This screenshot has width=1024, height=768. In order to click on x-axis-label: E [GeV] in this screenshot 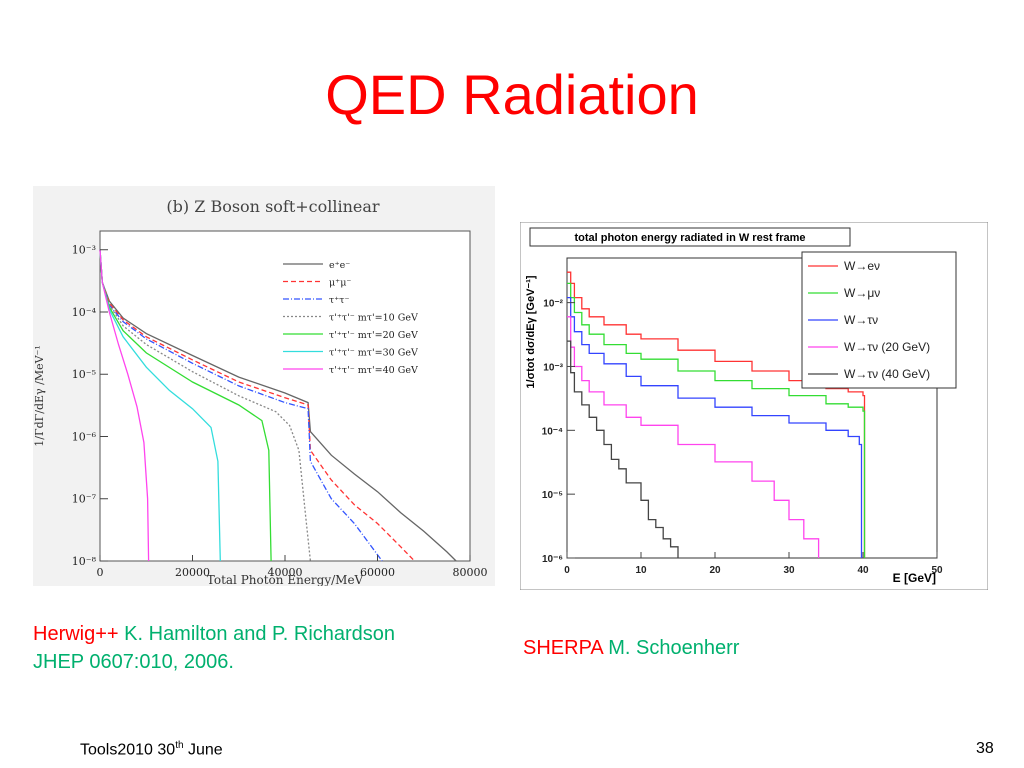, I will do `click(914, 578)`.